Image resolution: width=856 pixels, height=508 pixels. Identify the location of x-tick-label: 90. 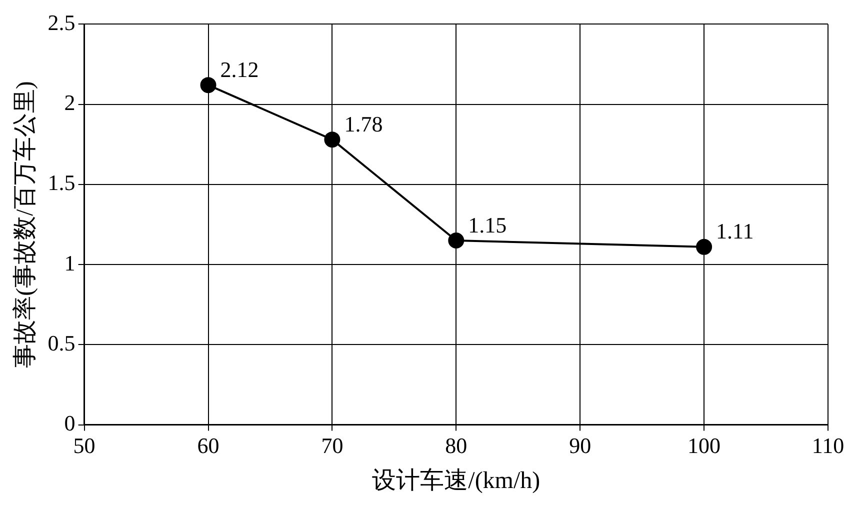
(580, 445).